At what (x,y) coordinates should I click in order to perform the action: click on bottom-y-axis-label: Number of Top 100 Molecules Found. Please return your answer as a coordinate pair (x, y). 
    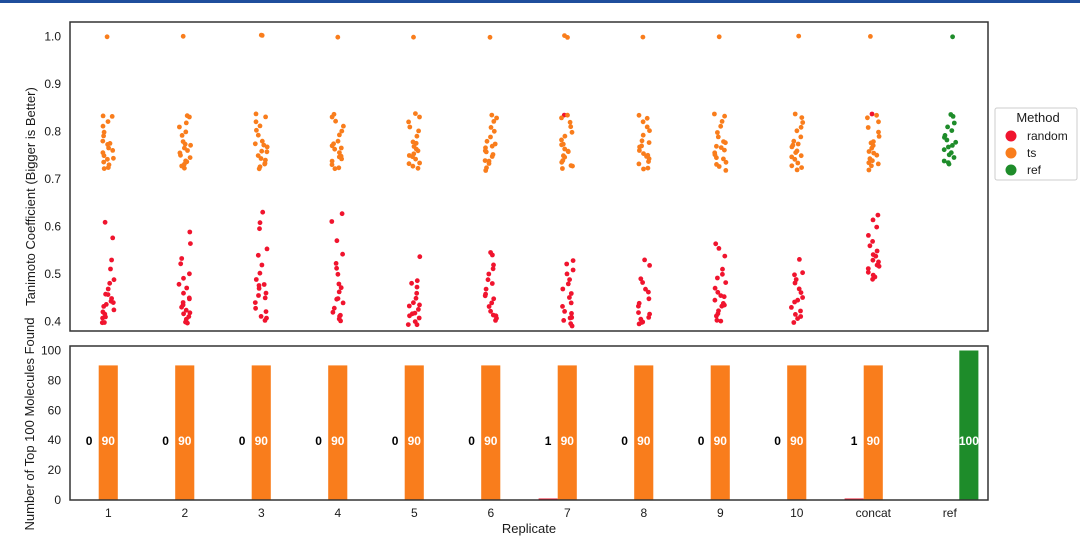
    Looking at the image, I should click on (29, 424).